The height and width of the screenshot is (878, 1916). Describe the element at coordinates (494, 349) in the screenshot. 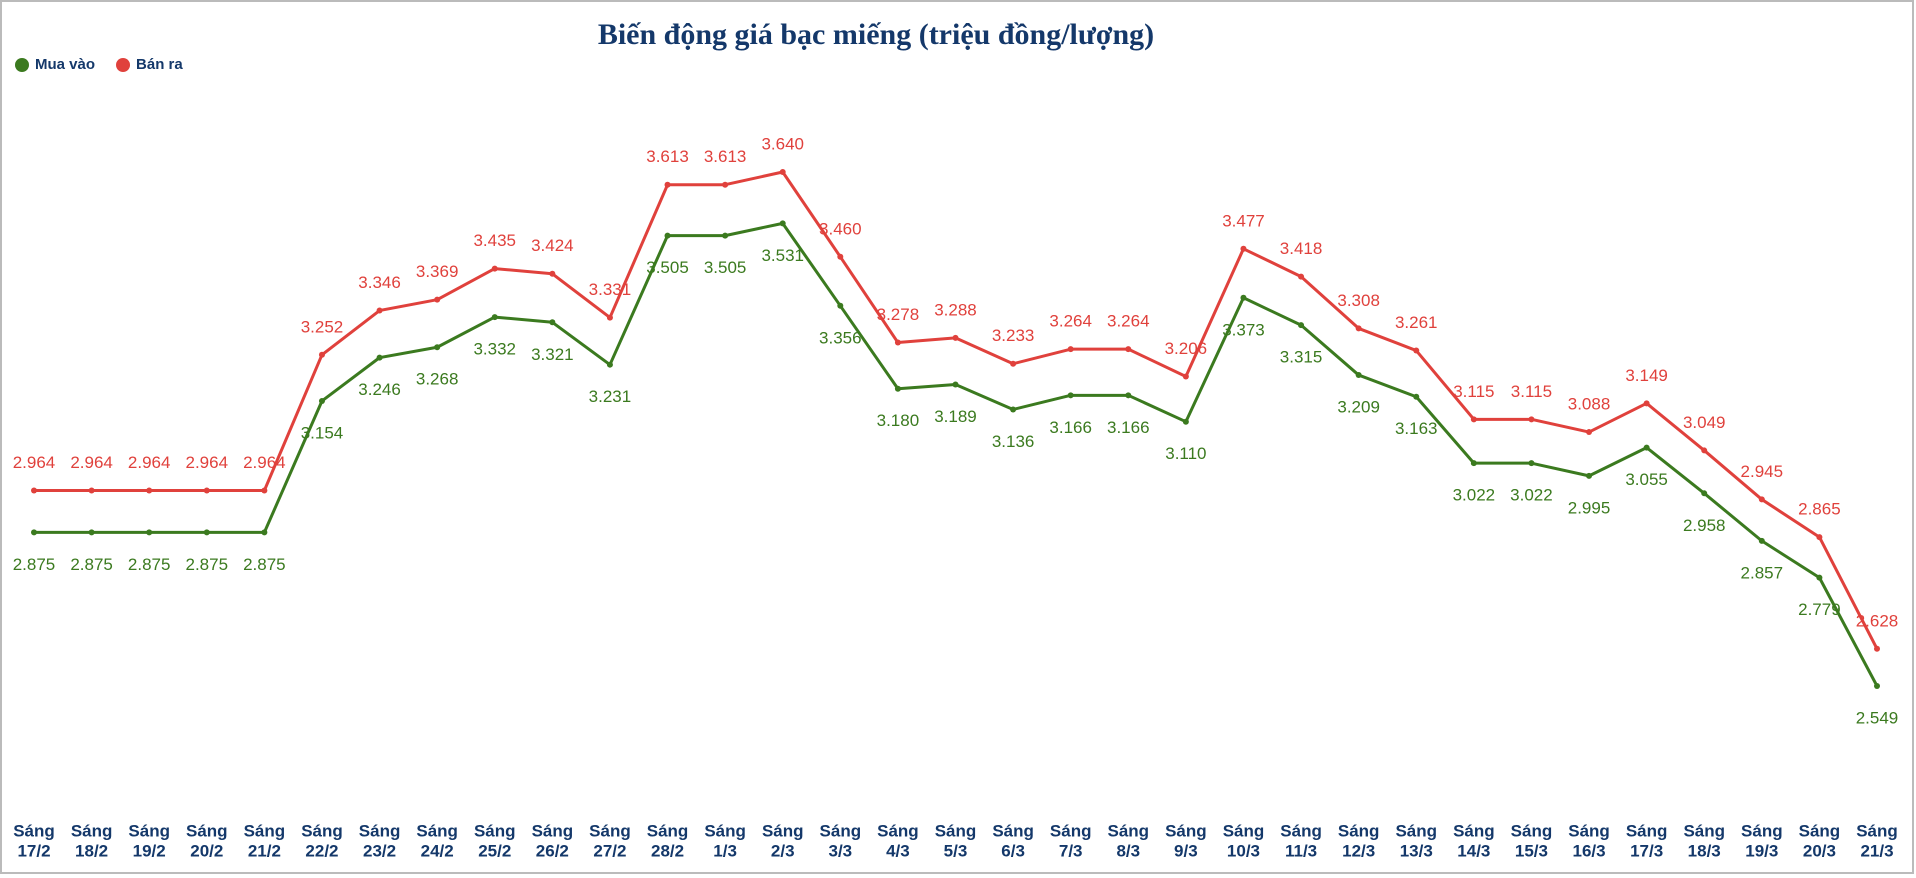

I see `data-label: 3.332` at that location.